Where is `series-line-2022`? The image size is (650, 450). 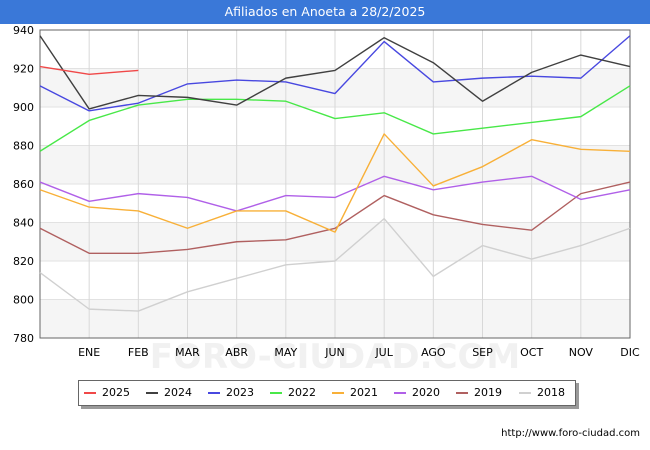
series-line-2022 is located at coordinates (335, 118).